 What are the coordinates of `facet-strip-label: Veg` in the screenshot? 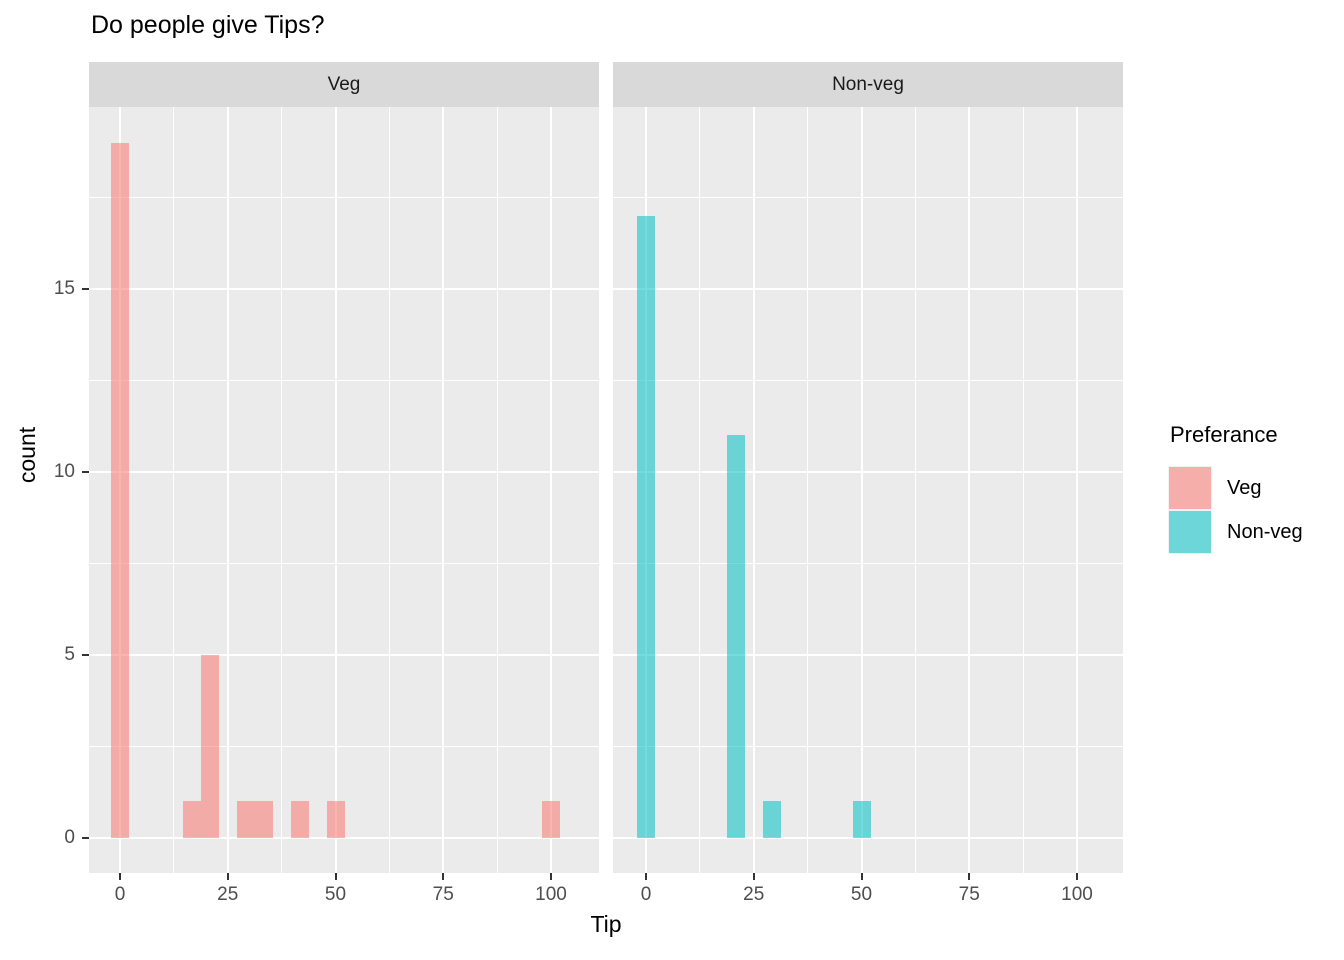 It's located at (344, 84).